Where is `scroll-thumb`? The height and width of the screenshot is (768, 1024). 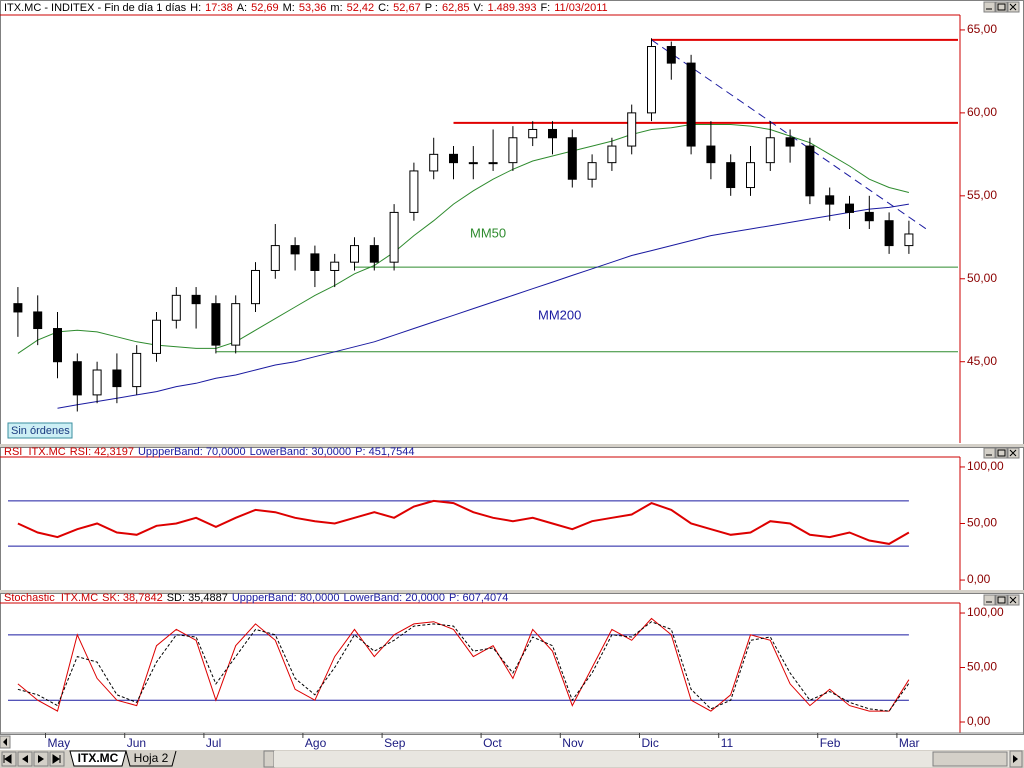
scroll-thumb is located at coordinates (970, 759).